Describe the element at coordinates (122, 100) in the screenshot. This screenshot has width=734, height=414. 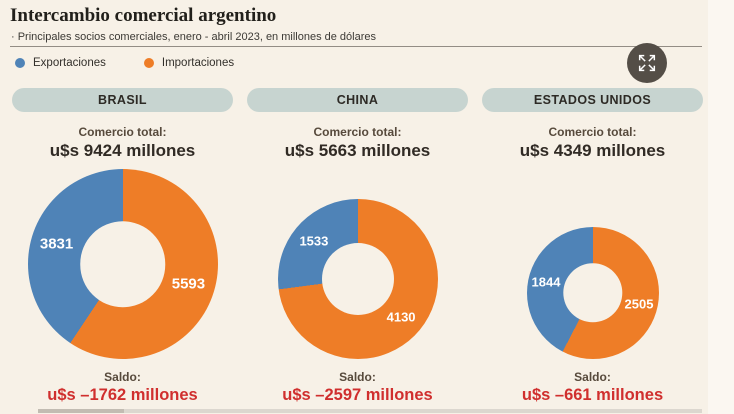
I see `country-header-brasil: BRASIL` at that location.